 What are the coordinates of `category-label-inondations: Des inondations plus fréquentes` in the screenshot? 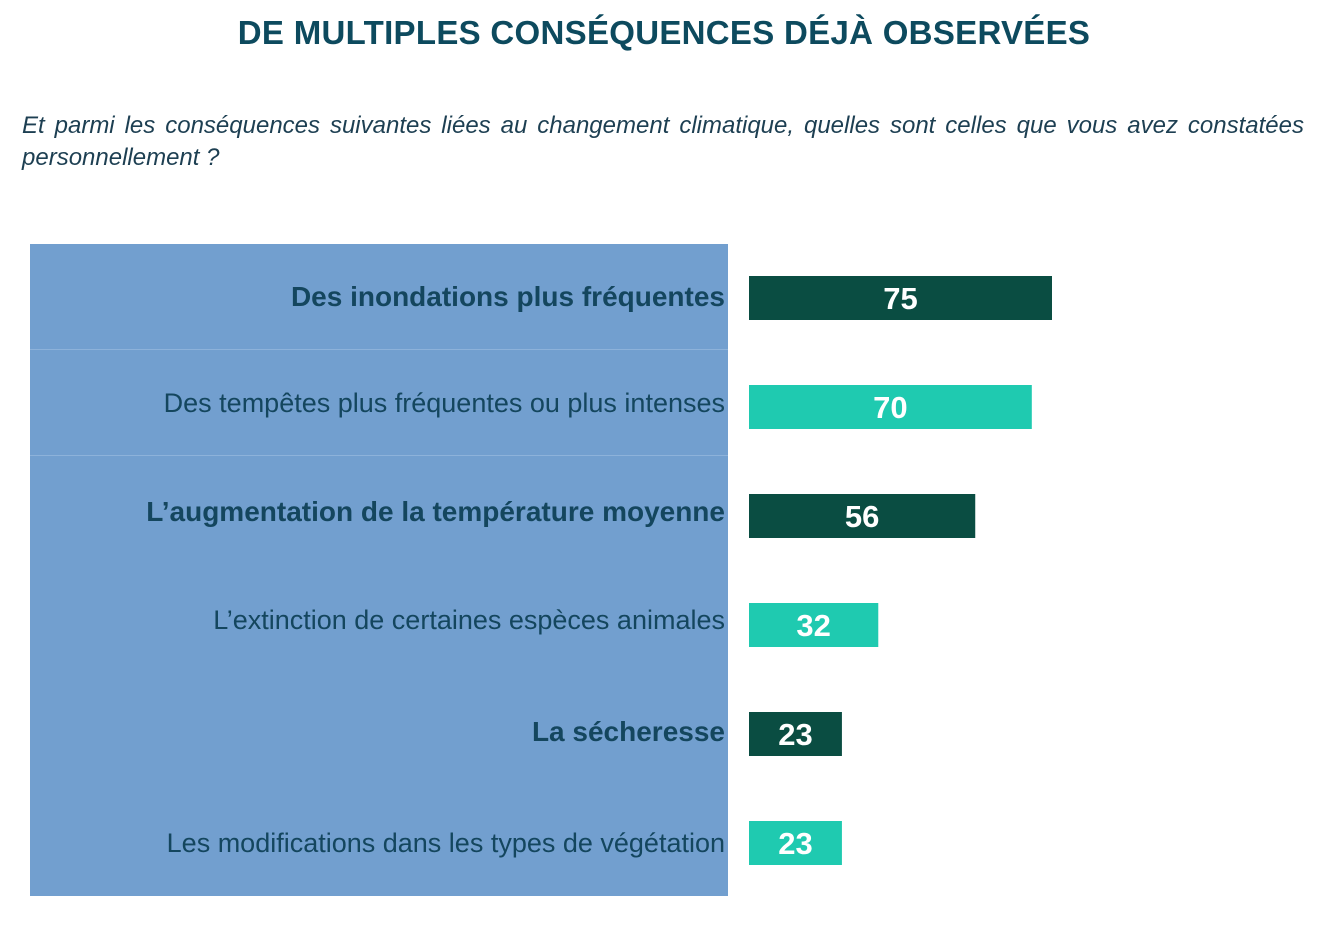 It's located at (507, 296).